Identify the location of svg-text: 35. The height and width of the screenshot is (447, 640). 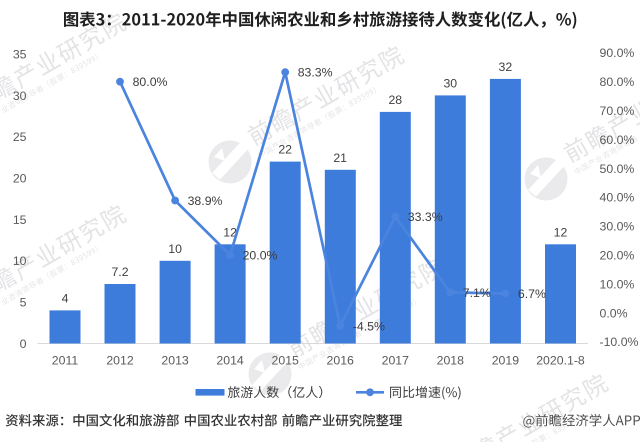
(20, 55).